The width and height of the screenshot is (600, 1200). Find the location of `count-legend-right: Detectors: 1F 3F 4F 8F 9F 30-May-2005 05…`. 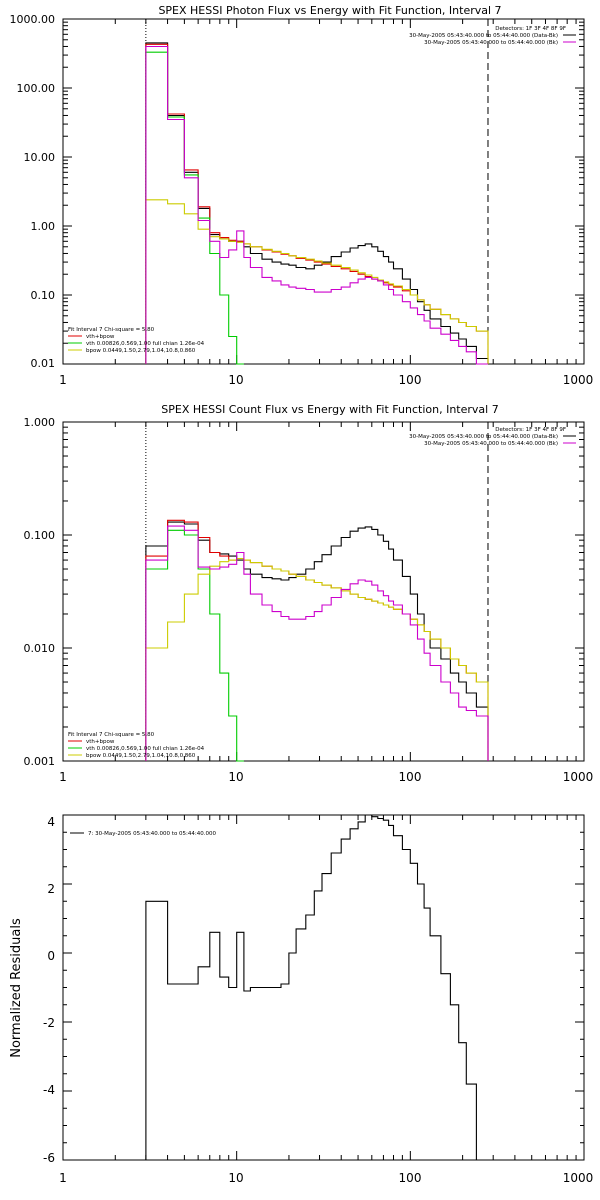

count-legend-right: Detectors: 1F 3F 4F 8F 9F 30-May-2005 05… is located at coordinates (492, 437).